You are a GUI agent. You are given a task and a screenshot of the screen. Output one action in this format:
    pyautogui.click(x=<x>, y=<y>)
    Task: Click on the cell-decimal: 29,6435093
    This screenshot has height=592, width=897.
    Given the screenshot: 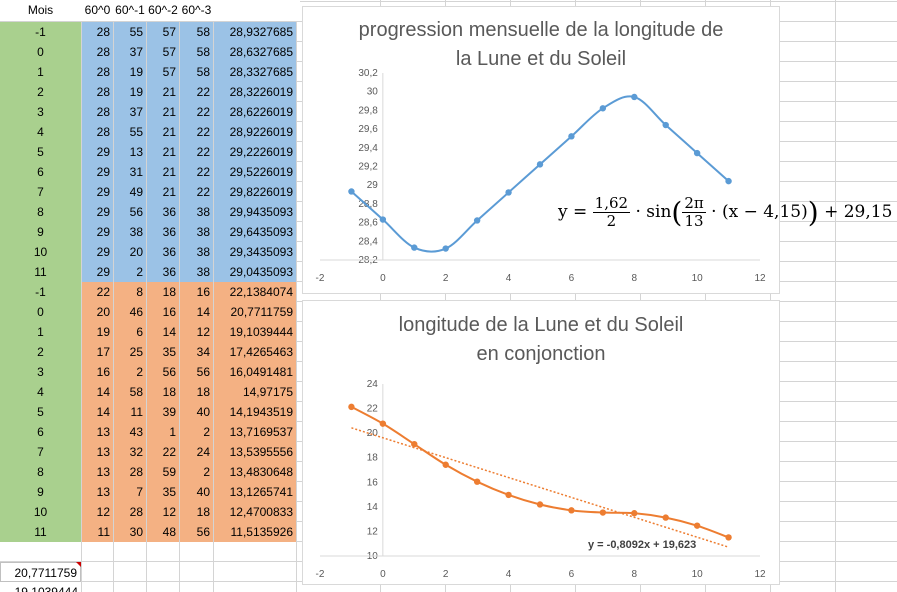 What is the action you would take?
    pyautogui.click(x=255, y=232)
    